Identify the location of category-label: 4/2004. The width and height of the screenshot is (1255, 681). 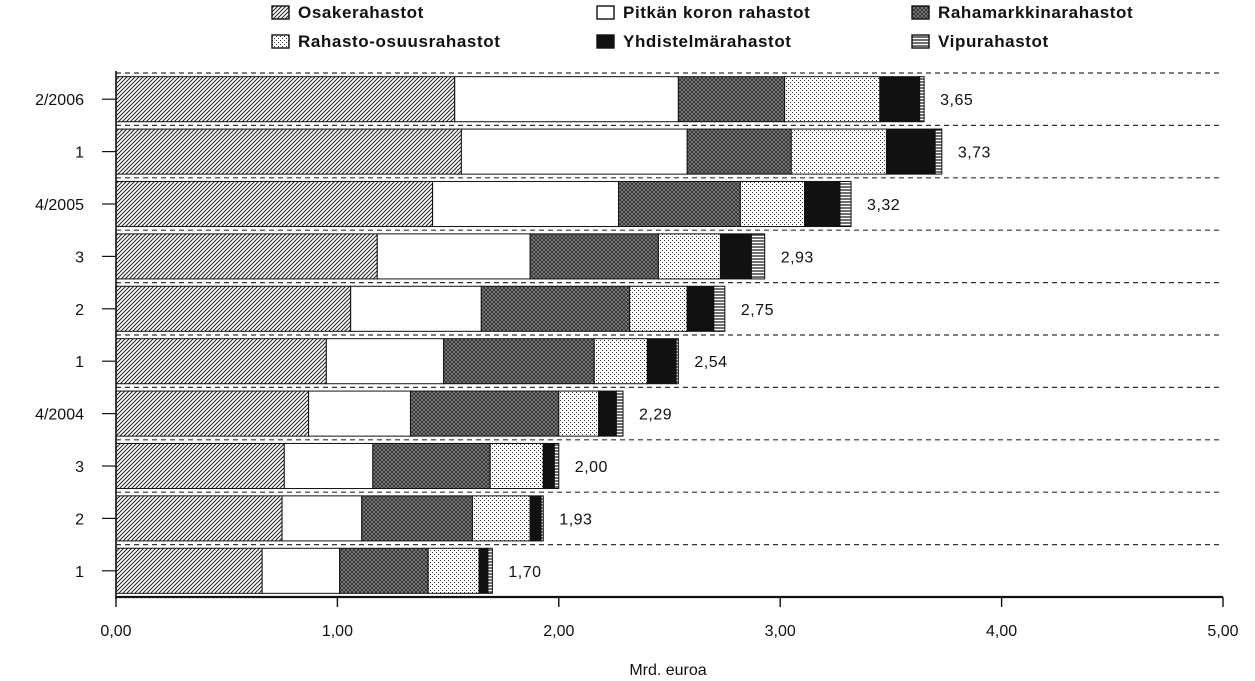
(59, 415).